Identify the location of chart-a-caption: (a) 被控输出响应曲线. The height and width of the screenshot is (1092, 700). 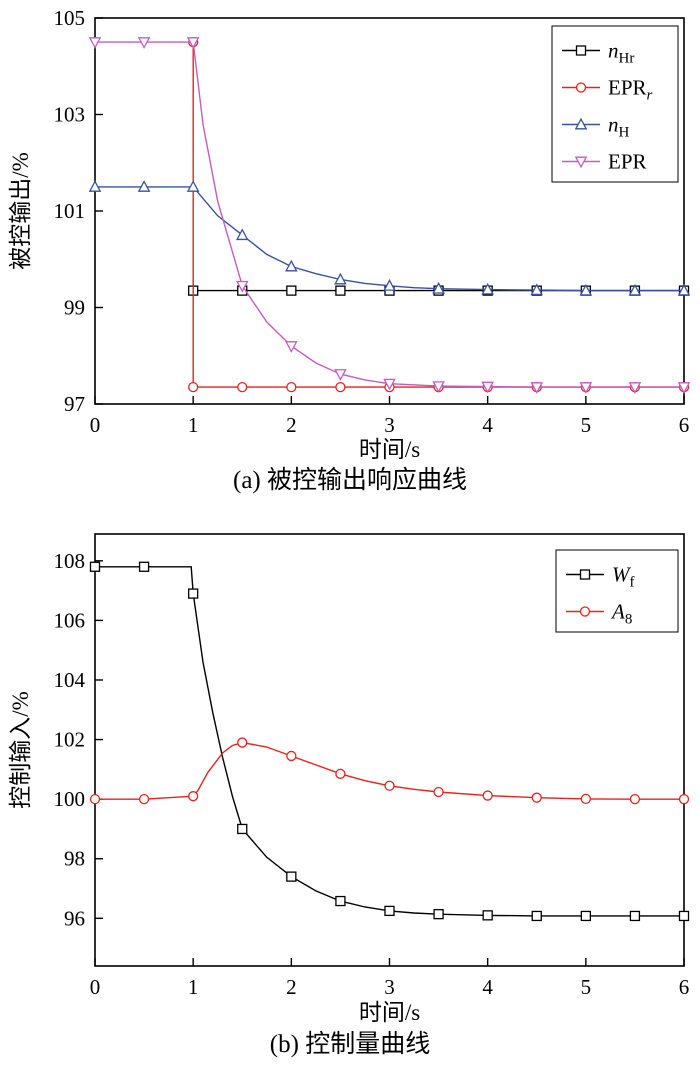
(350, 480).